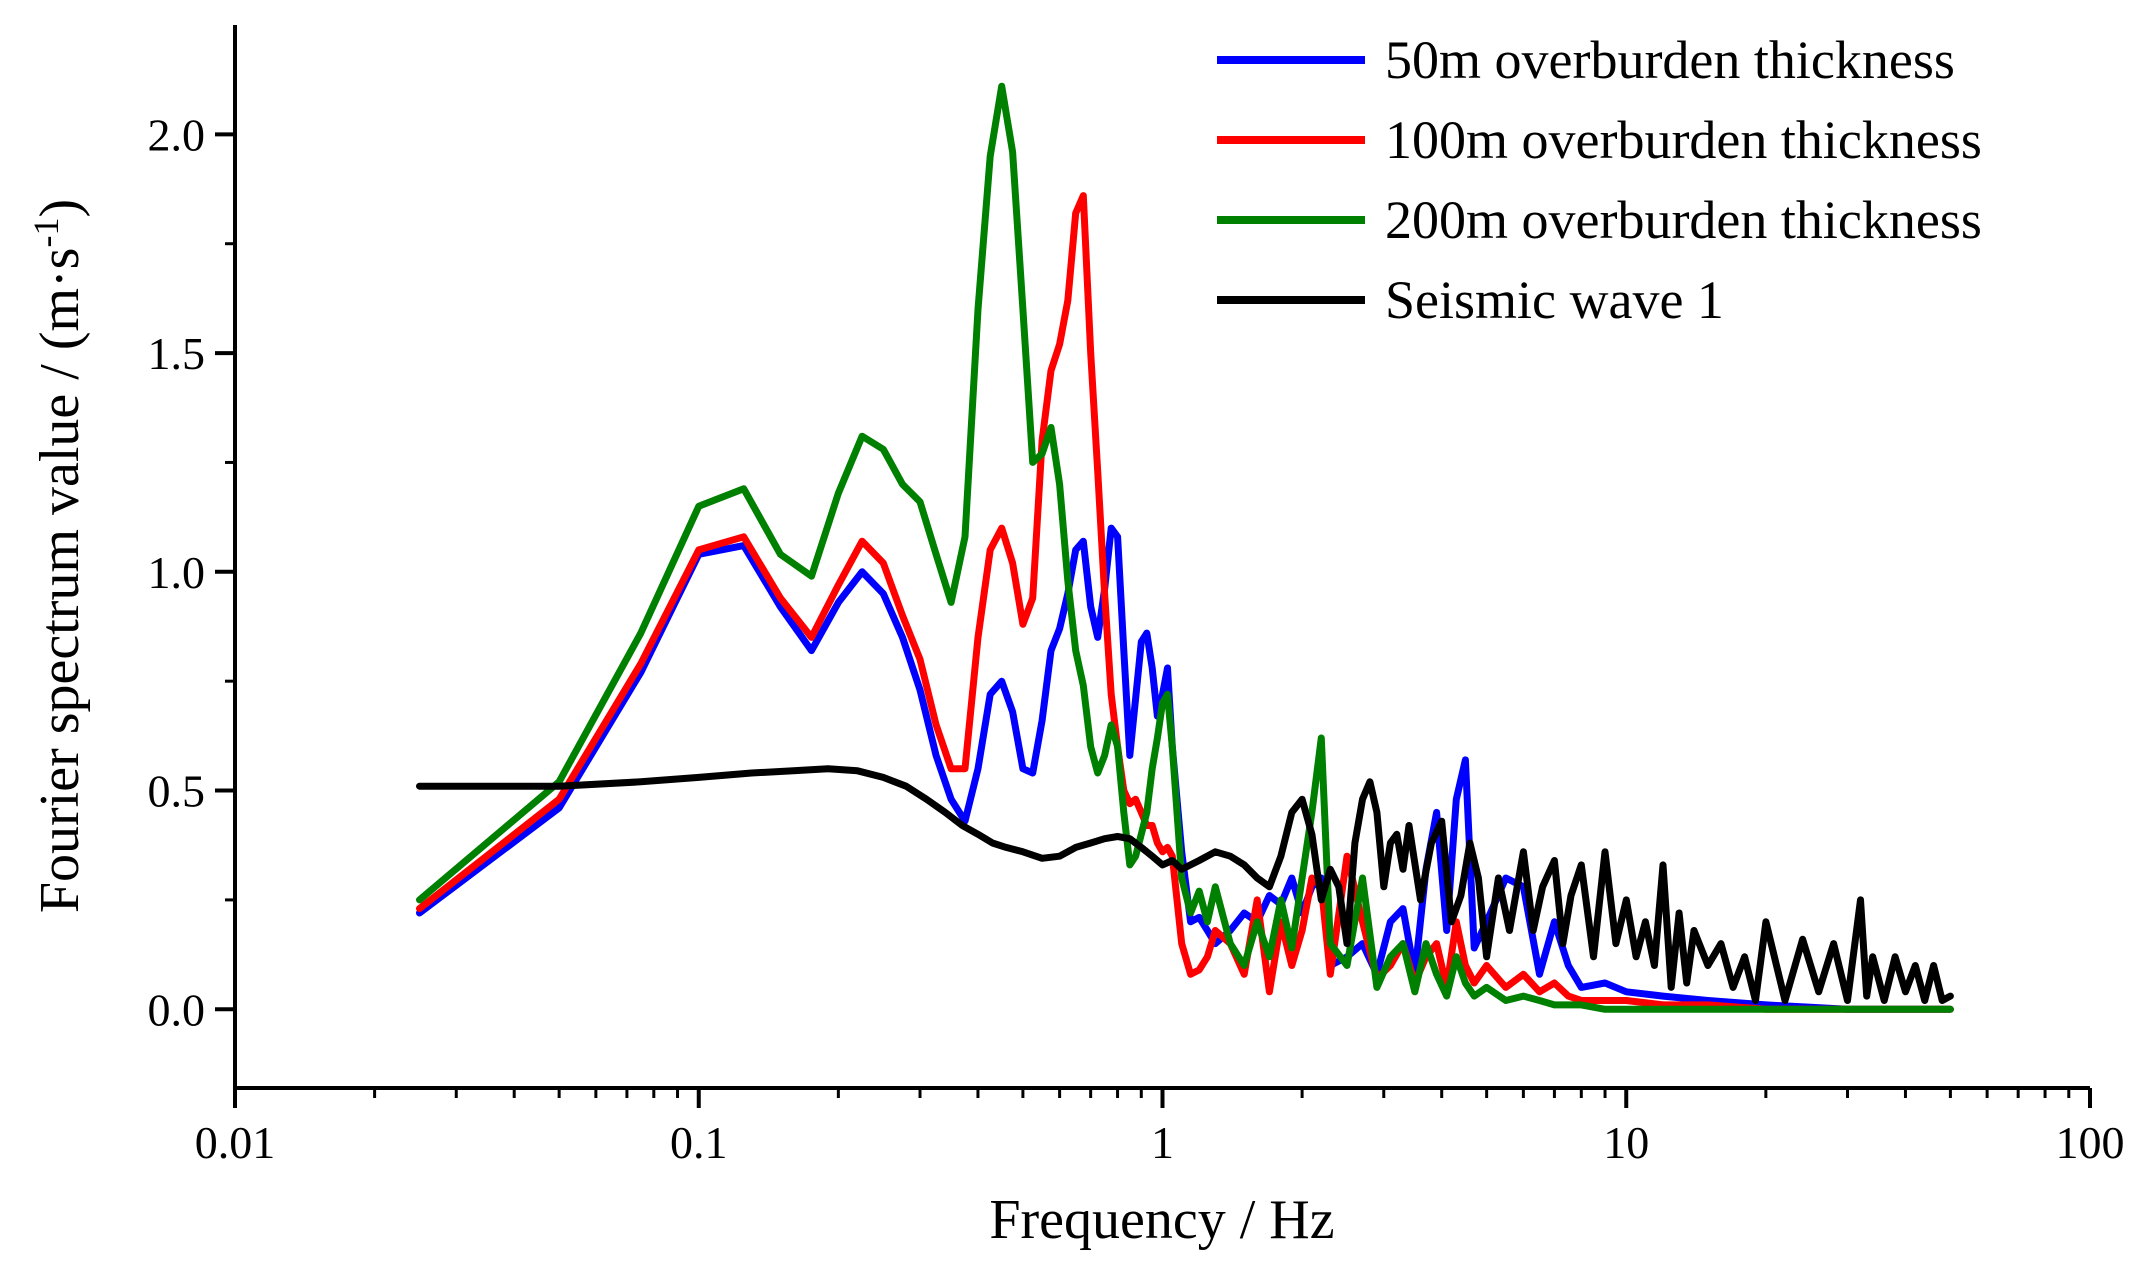 The image size is (2149, 1267). I want to click on legend-label-4: Seismic wave 1, so click(1554, 300).